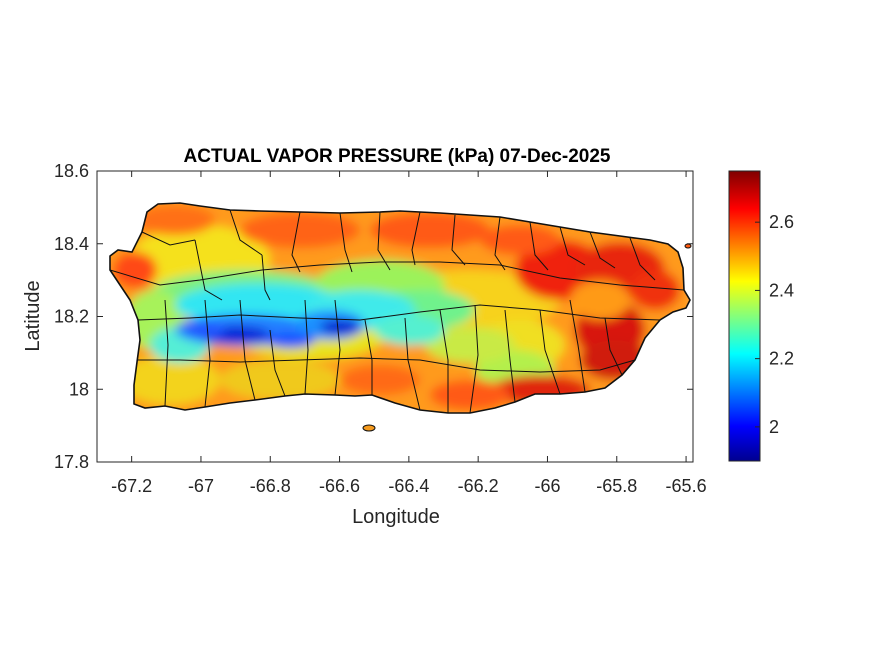  Describe the element at coordinates (686, 486) in the screenshot. I see `x-tick-label: -65.6` at that location.